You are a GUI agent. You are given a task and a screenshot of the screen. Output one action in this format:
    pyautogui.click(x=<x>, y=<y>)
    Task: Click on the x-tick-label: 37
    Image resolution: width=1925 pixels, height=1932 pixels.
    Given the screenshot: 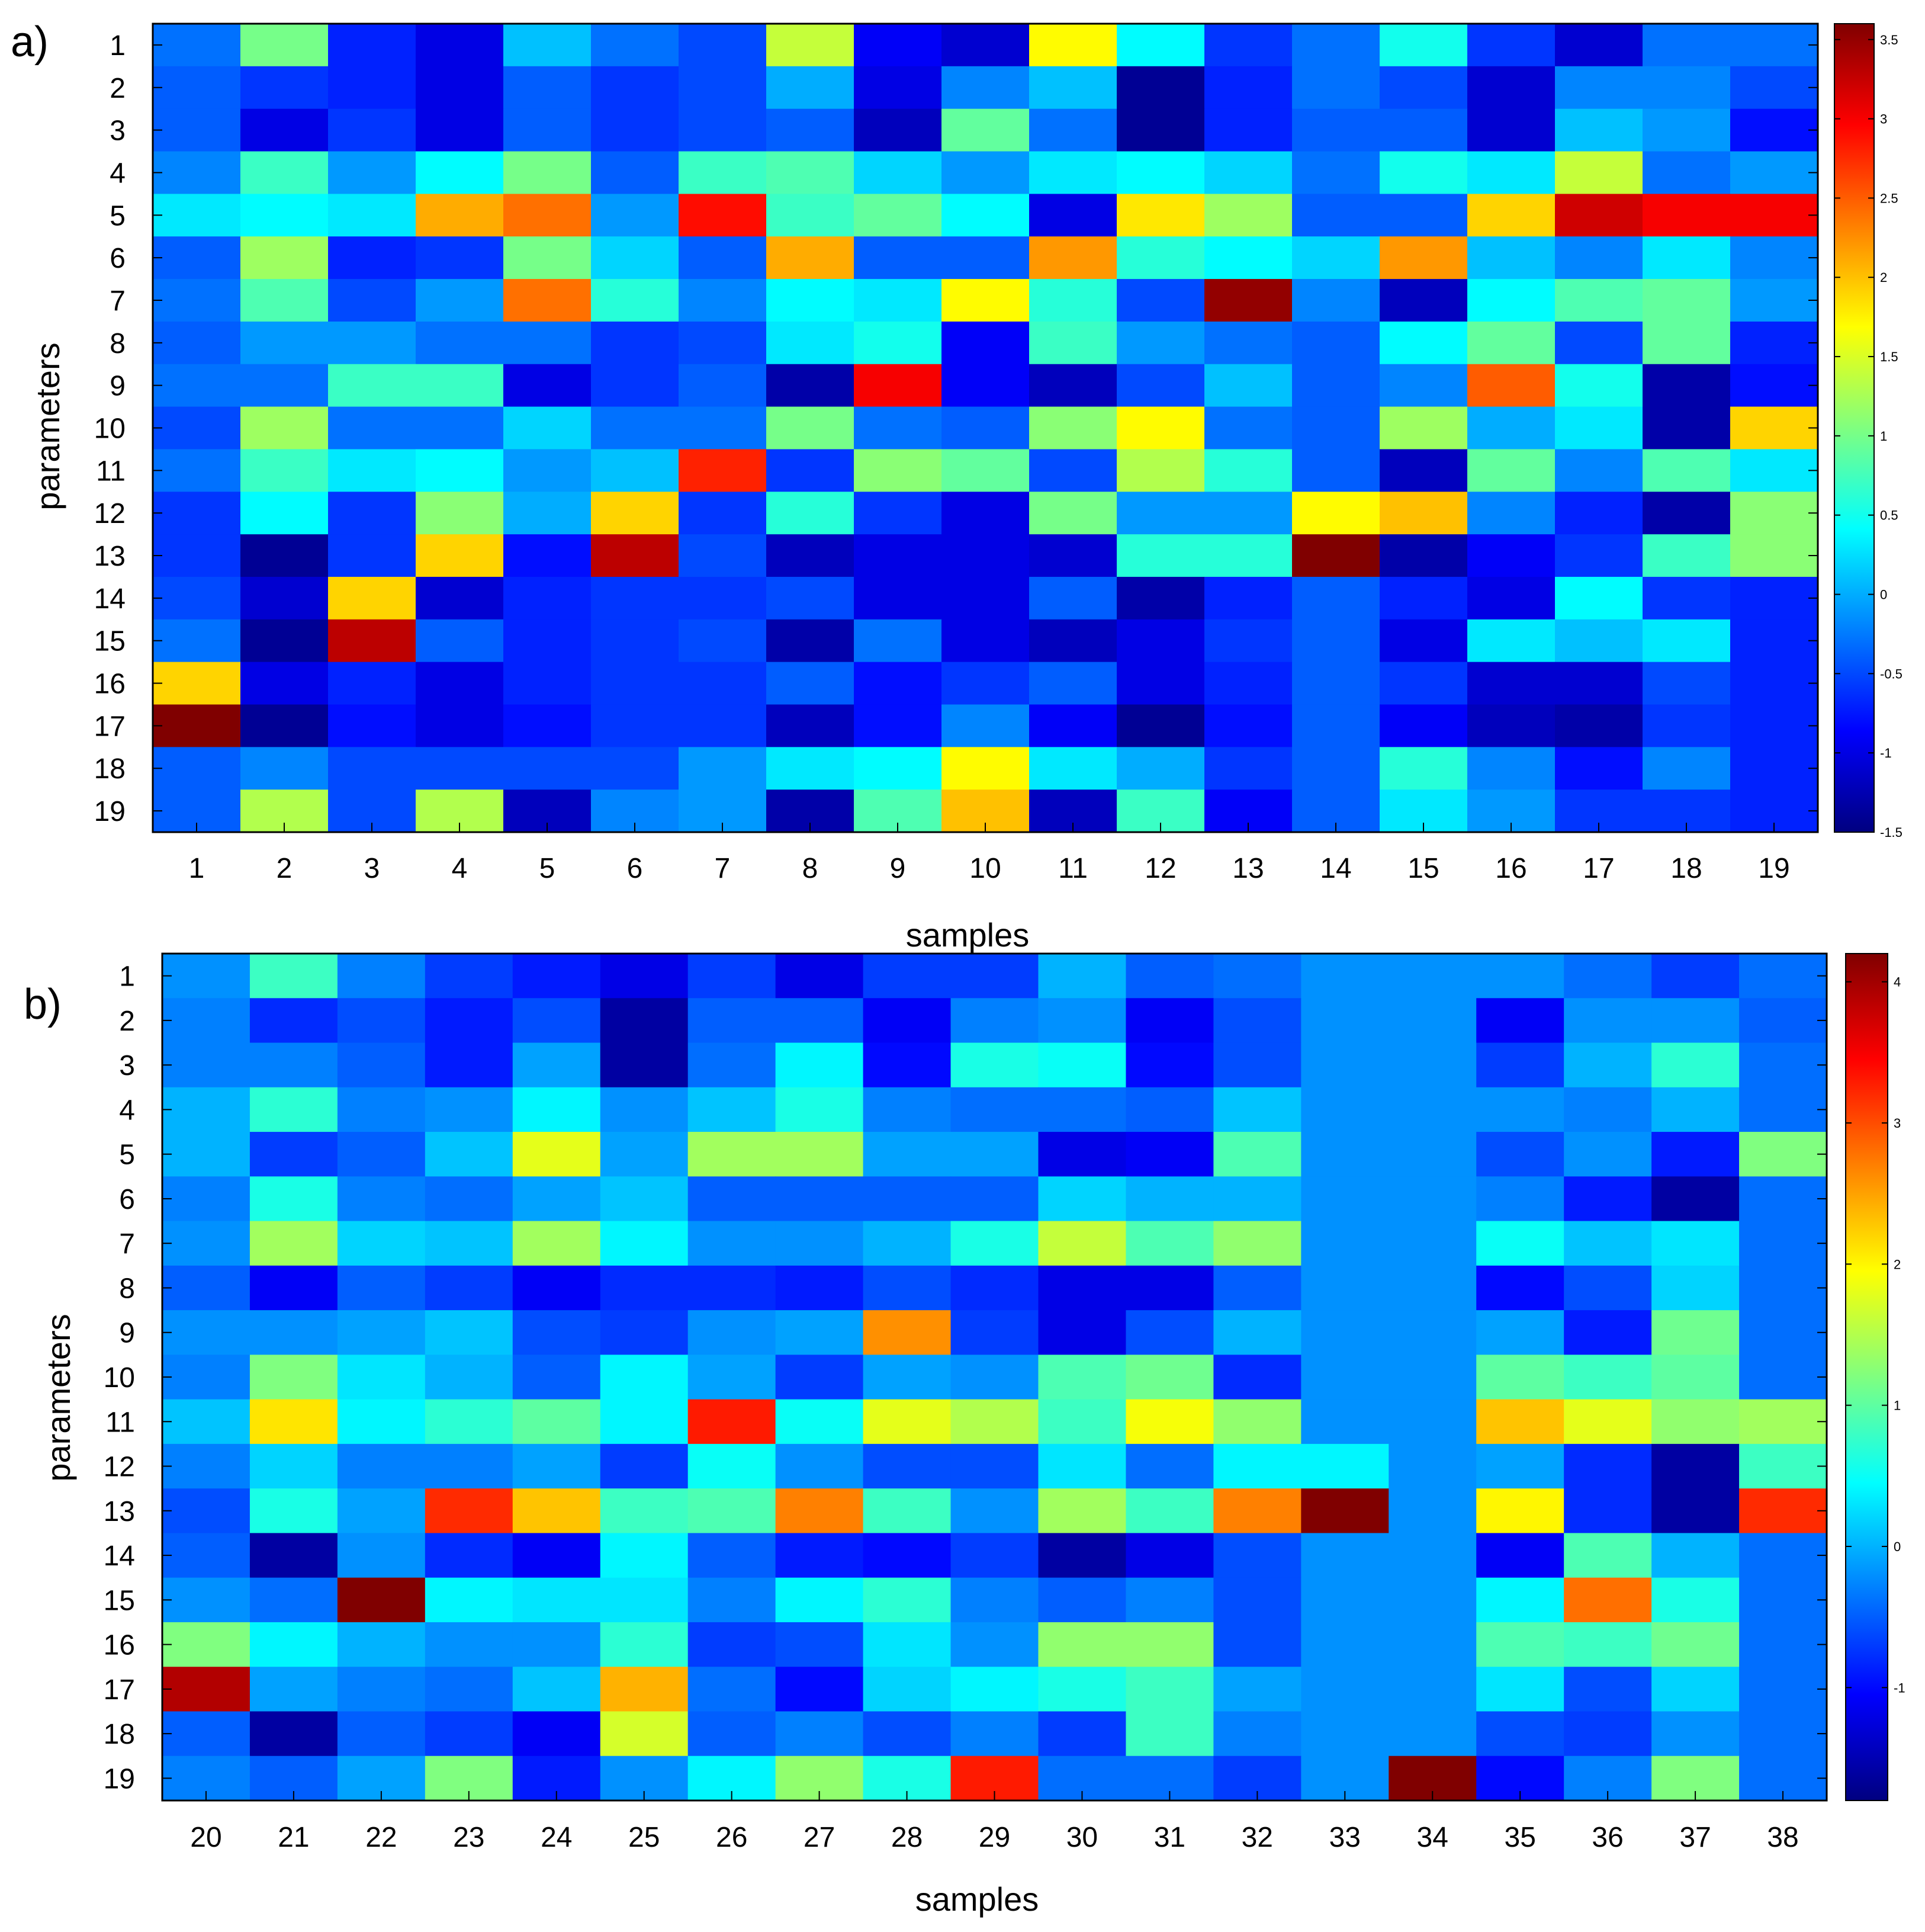 What is the action you would take?
    pyautogui.click(x=1695, y=1837)
    